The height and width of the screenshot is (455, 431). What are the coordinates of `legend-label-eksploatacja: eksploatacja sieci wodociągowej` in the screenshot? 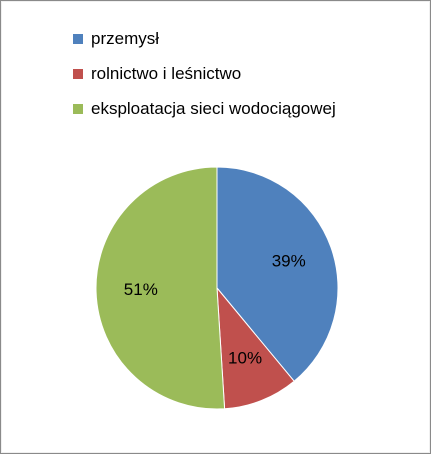 It's located at (213, 108).